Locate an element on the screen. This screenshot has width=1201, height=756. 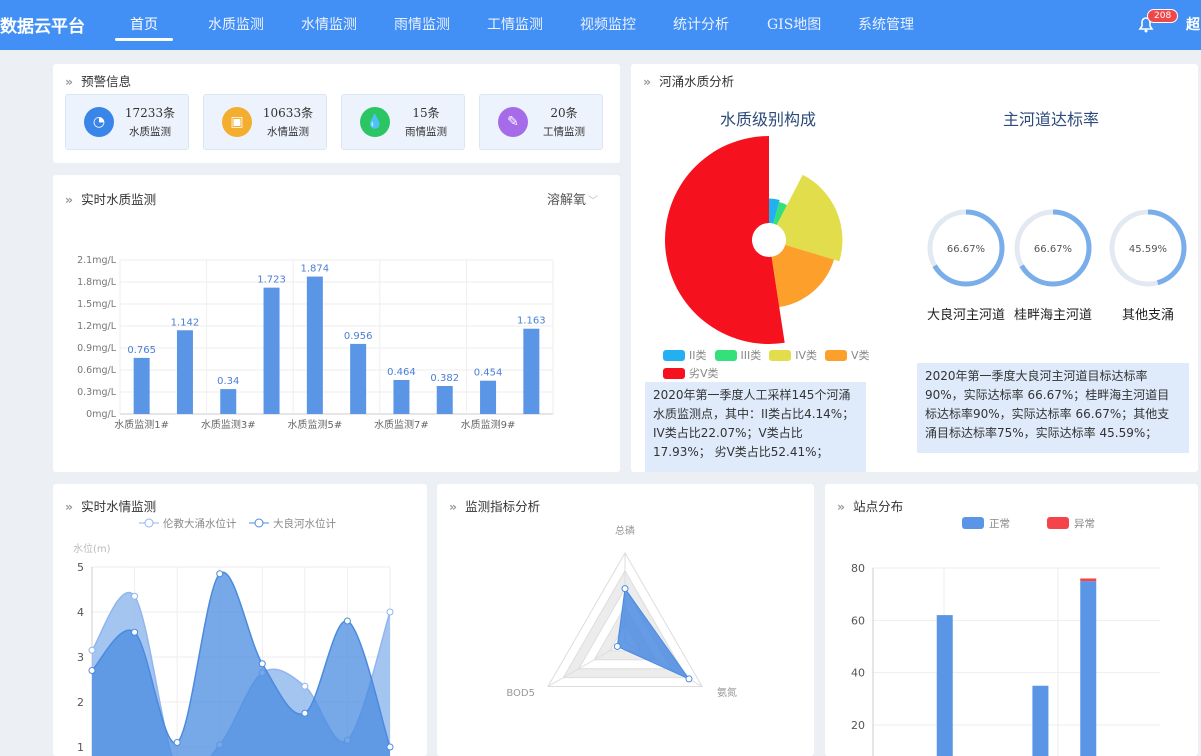
y-tick-label: 60 is located at coordinates (858, 620).